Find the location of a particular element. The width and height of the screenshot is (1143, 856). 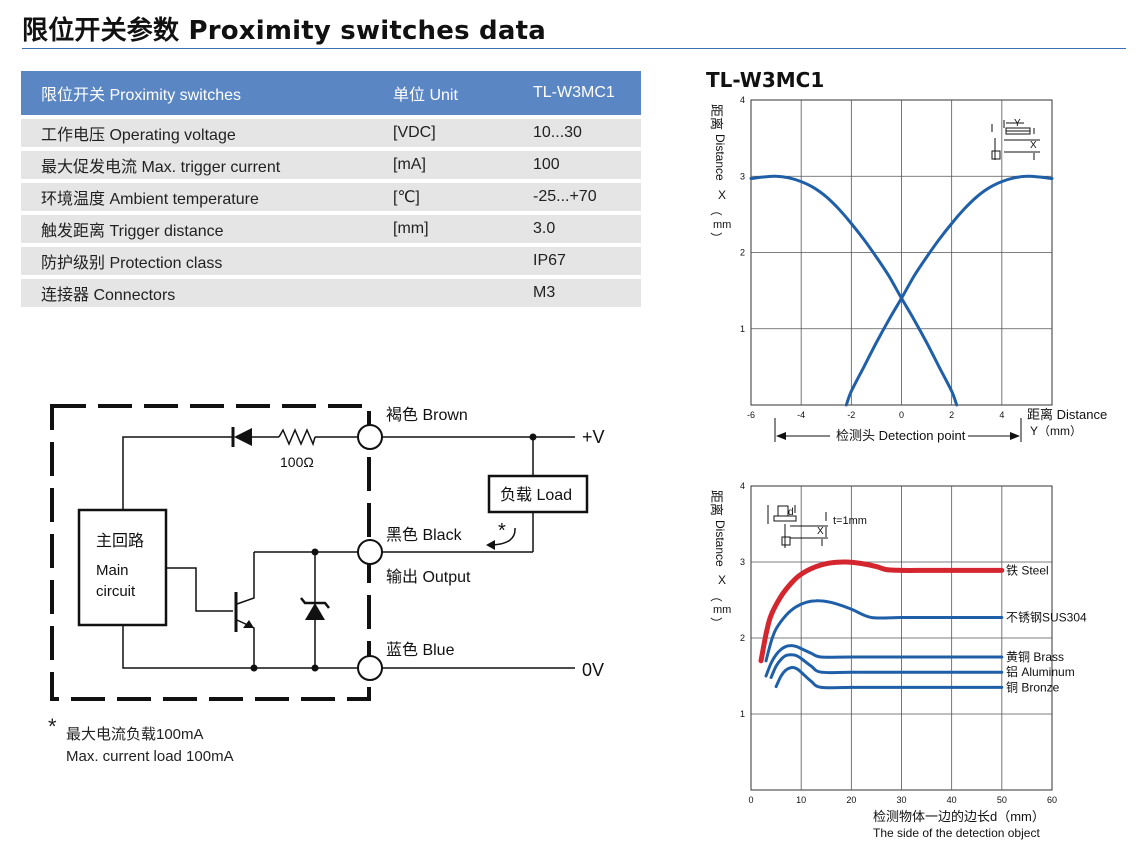

chart2-series is located at coordinates (881, 624).